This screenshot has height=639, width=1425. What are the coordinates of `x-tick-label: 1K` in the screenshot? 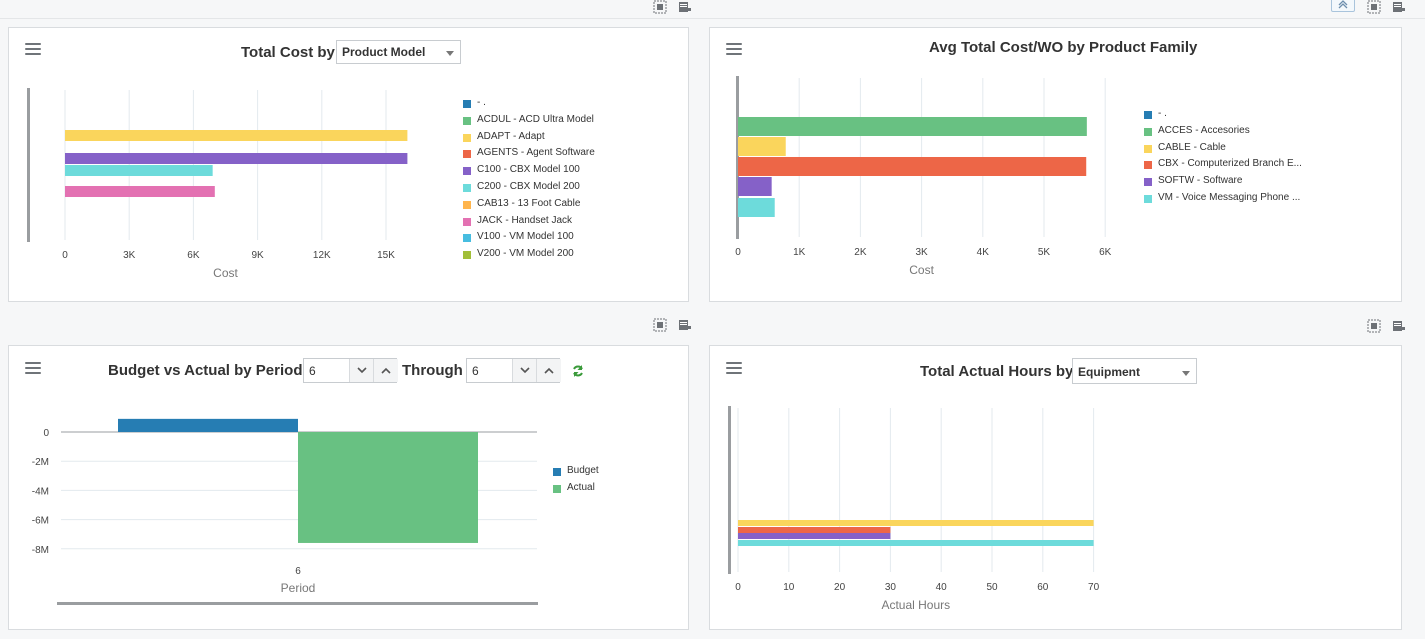 It's located at (799, 252).